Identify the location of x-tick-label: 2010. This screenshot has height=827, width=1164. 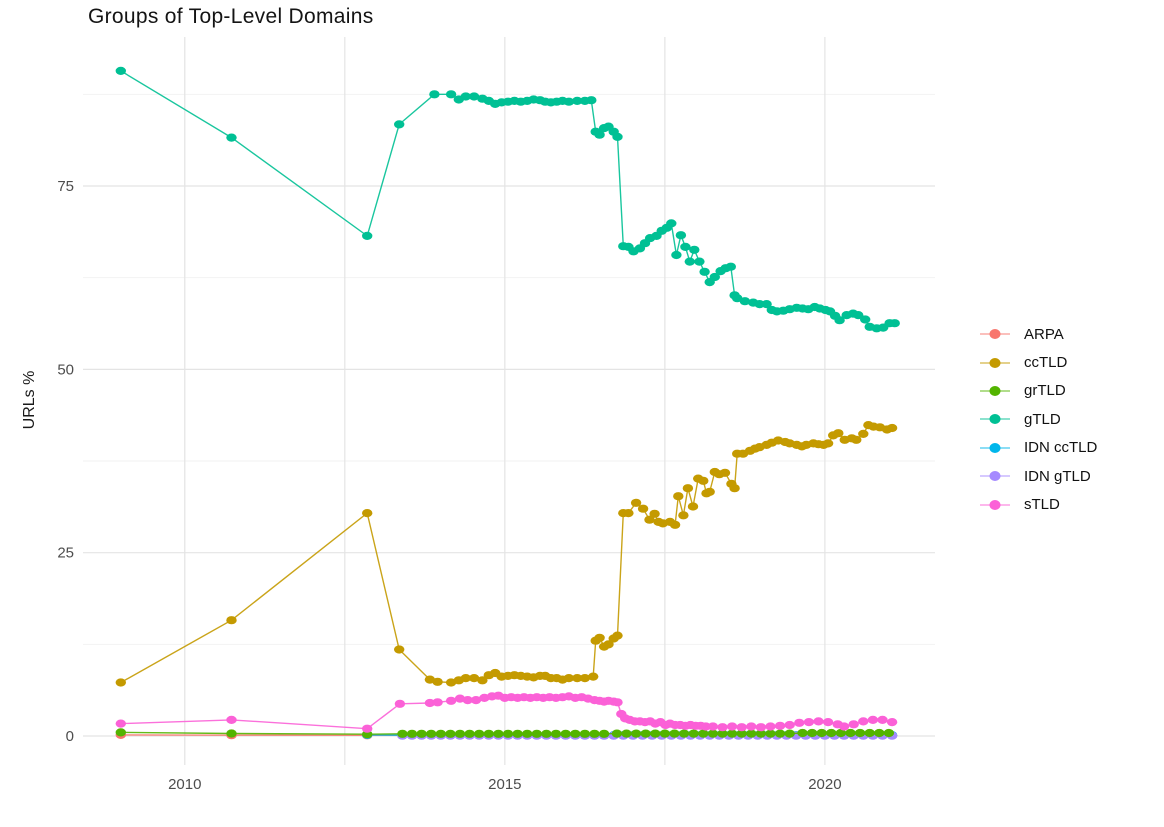
(184, 784).